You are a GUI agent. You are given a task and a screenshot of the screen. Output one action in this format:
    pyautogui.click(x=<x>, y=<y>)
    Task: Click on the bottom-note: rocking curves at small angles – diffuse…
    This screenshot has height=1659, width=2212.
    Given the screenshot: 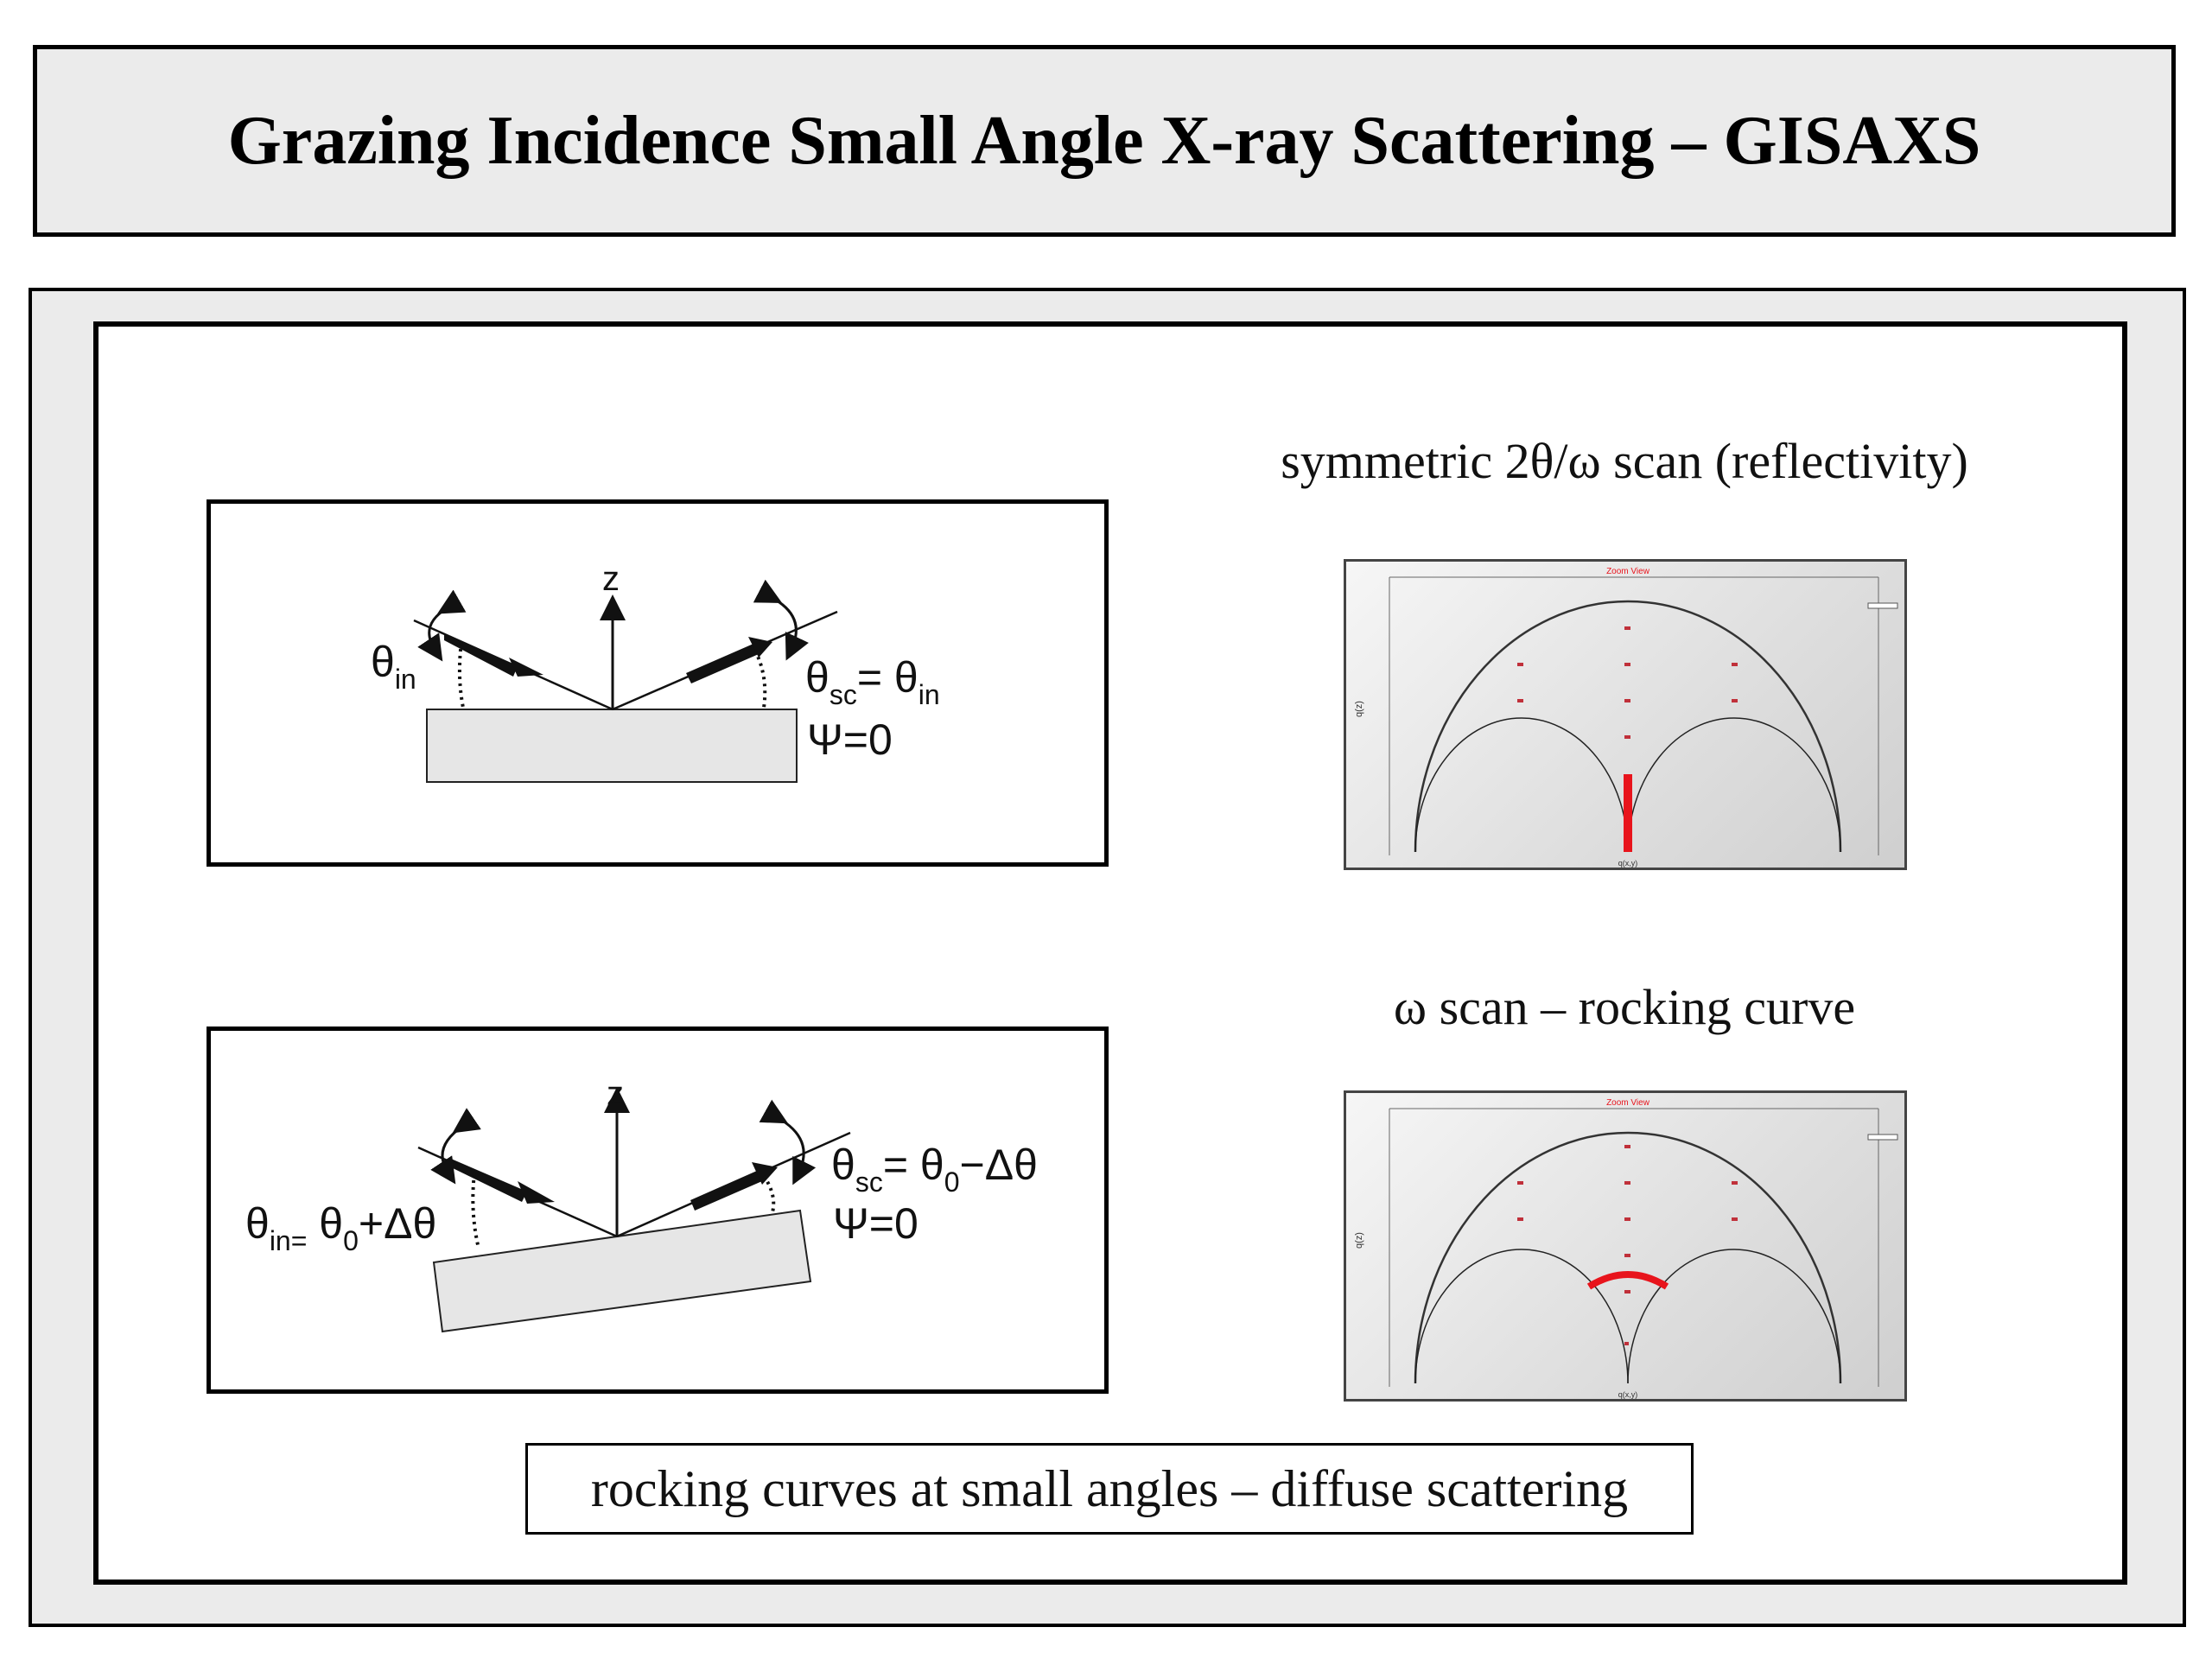 What is the action you would take?
    pyautogui.click(x=1109, y=1489)
    